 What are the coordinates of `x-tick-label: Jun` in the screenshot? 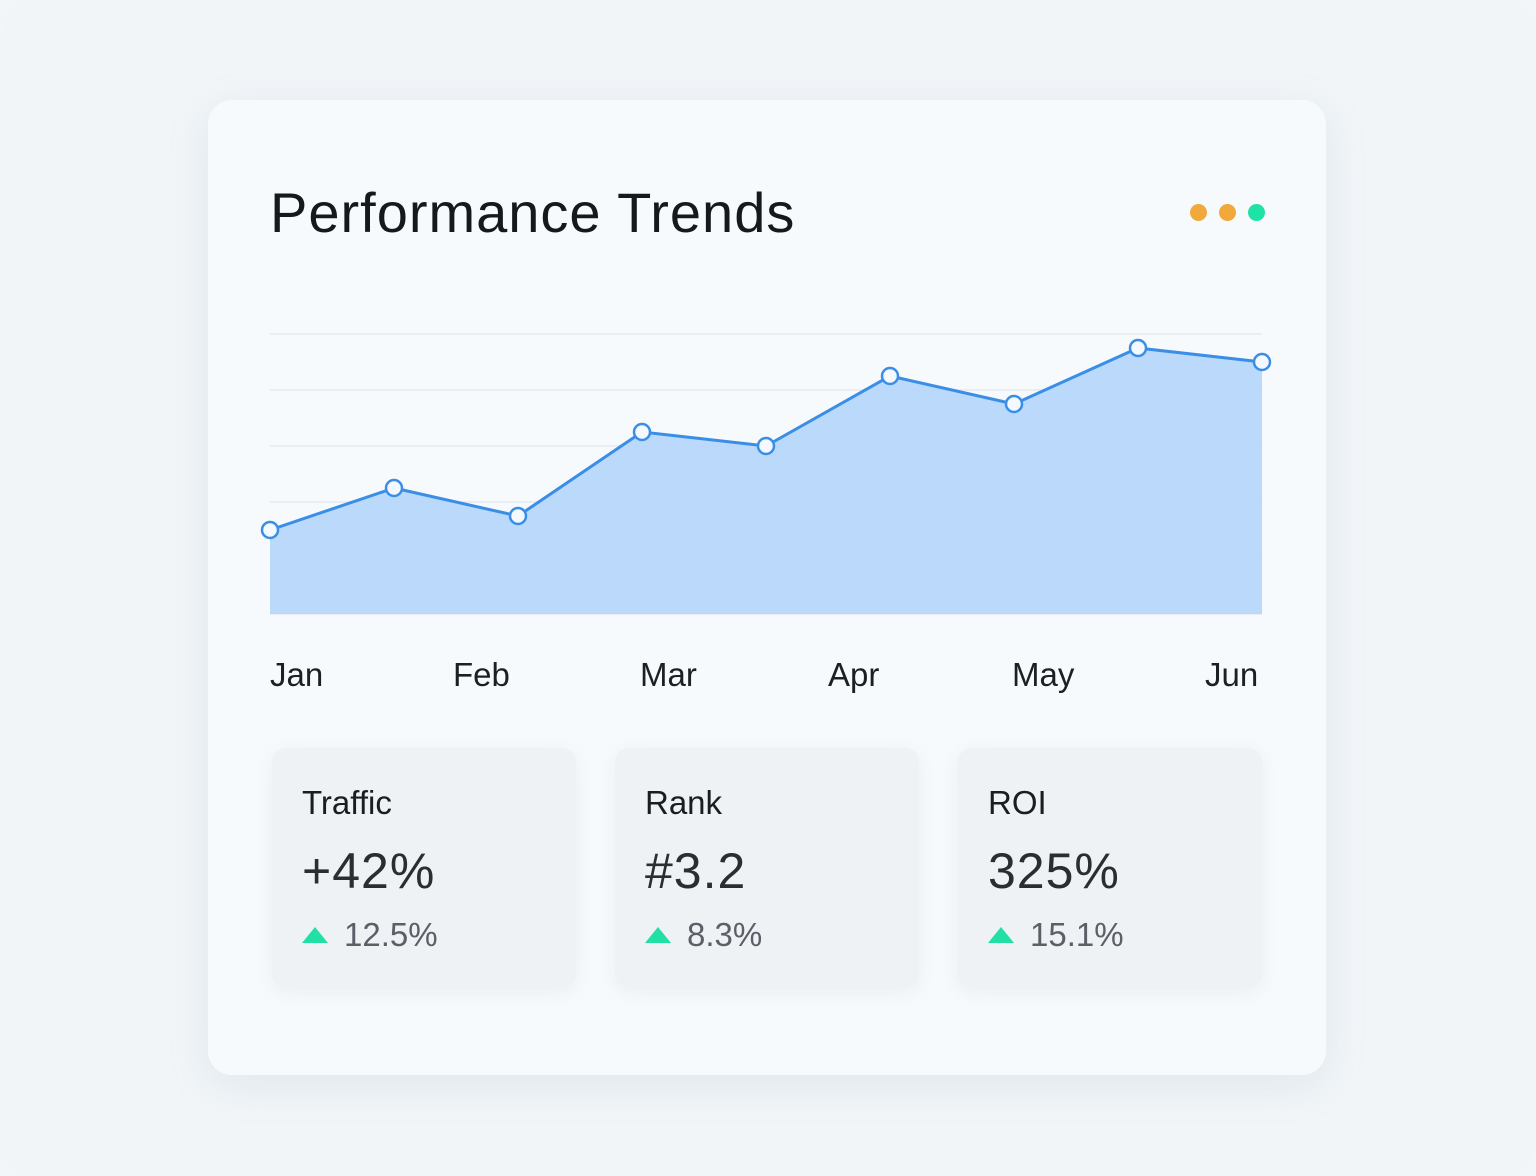 It's located at (1232, 674).